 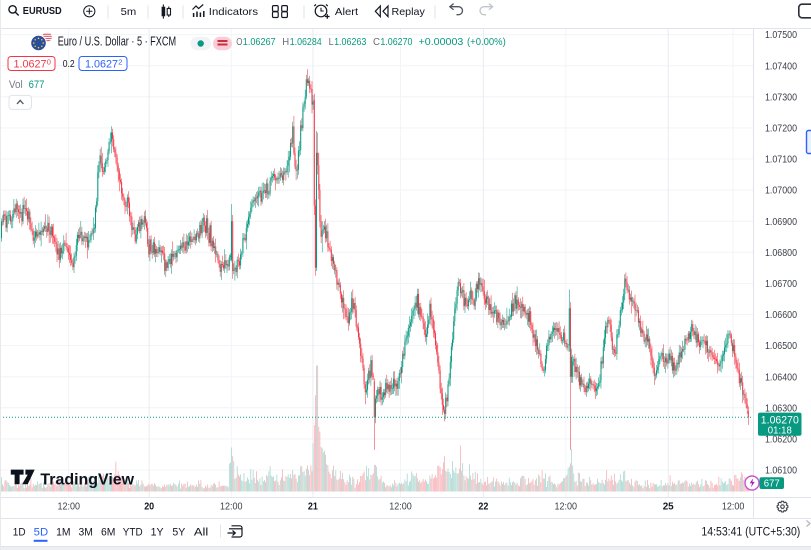 I want to click on svg-text: Euro / U.S. Dollar · 5 · FXCM, so click(x=117, y=42).